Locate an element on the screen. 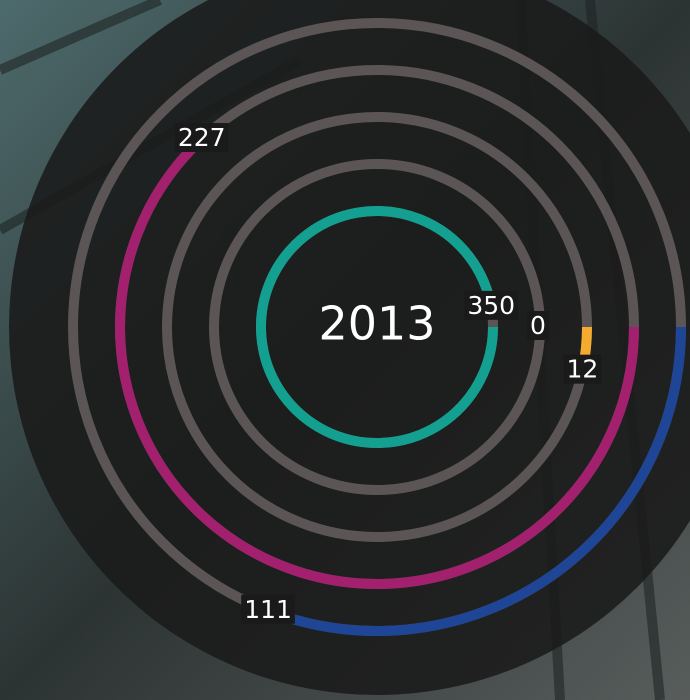 This screenshot has width=690, height=700. value-label: 0 is located at coordinates (538, 325).